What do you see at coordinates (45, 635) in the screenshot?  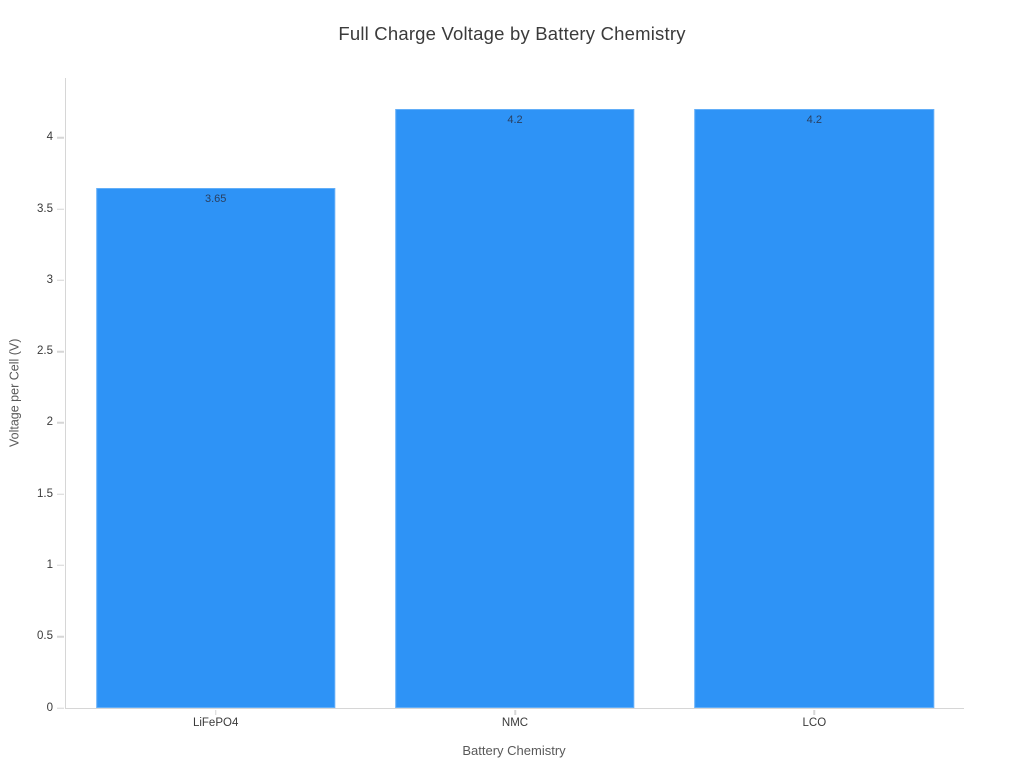 I see `y-tick-label: 0.5` at bounding box center [45, 635].